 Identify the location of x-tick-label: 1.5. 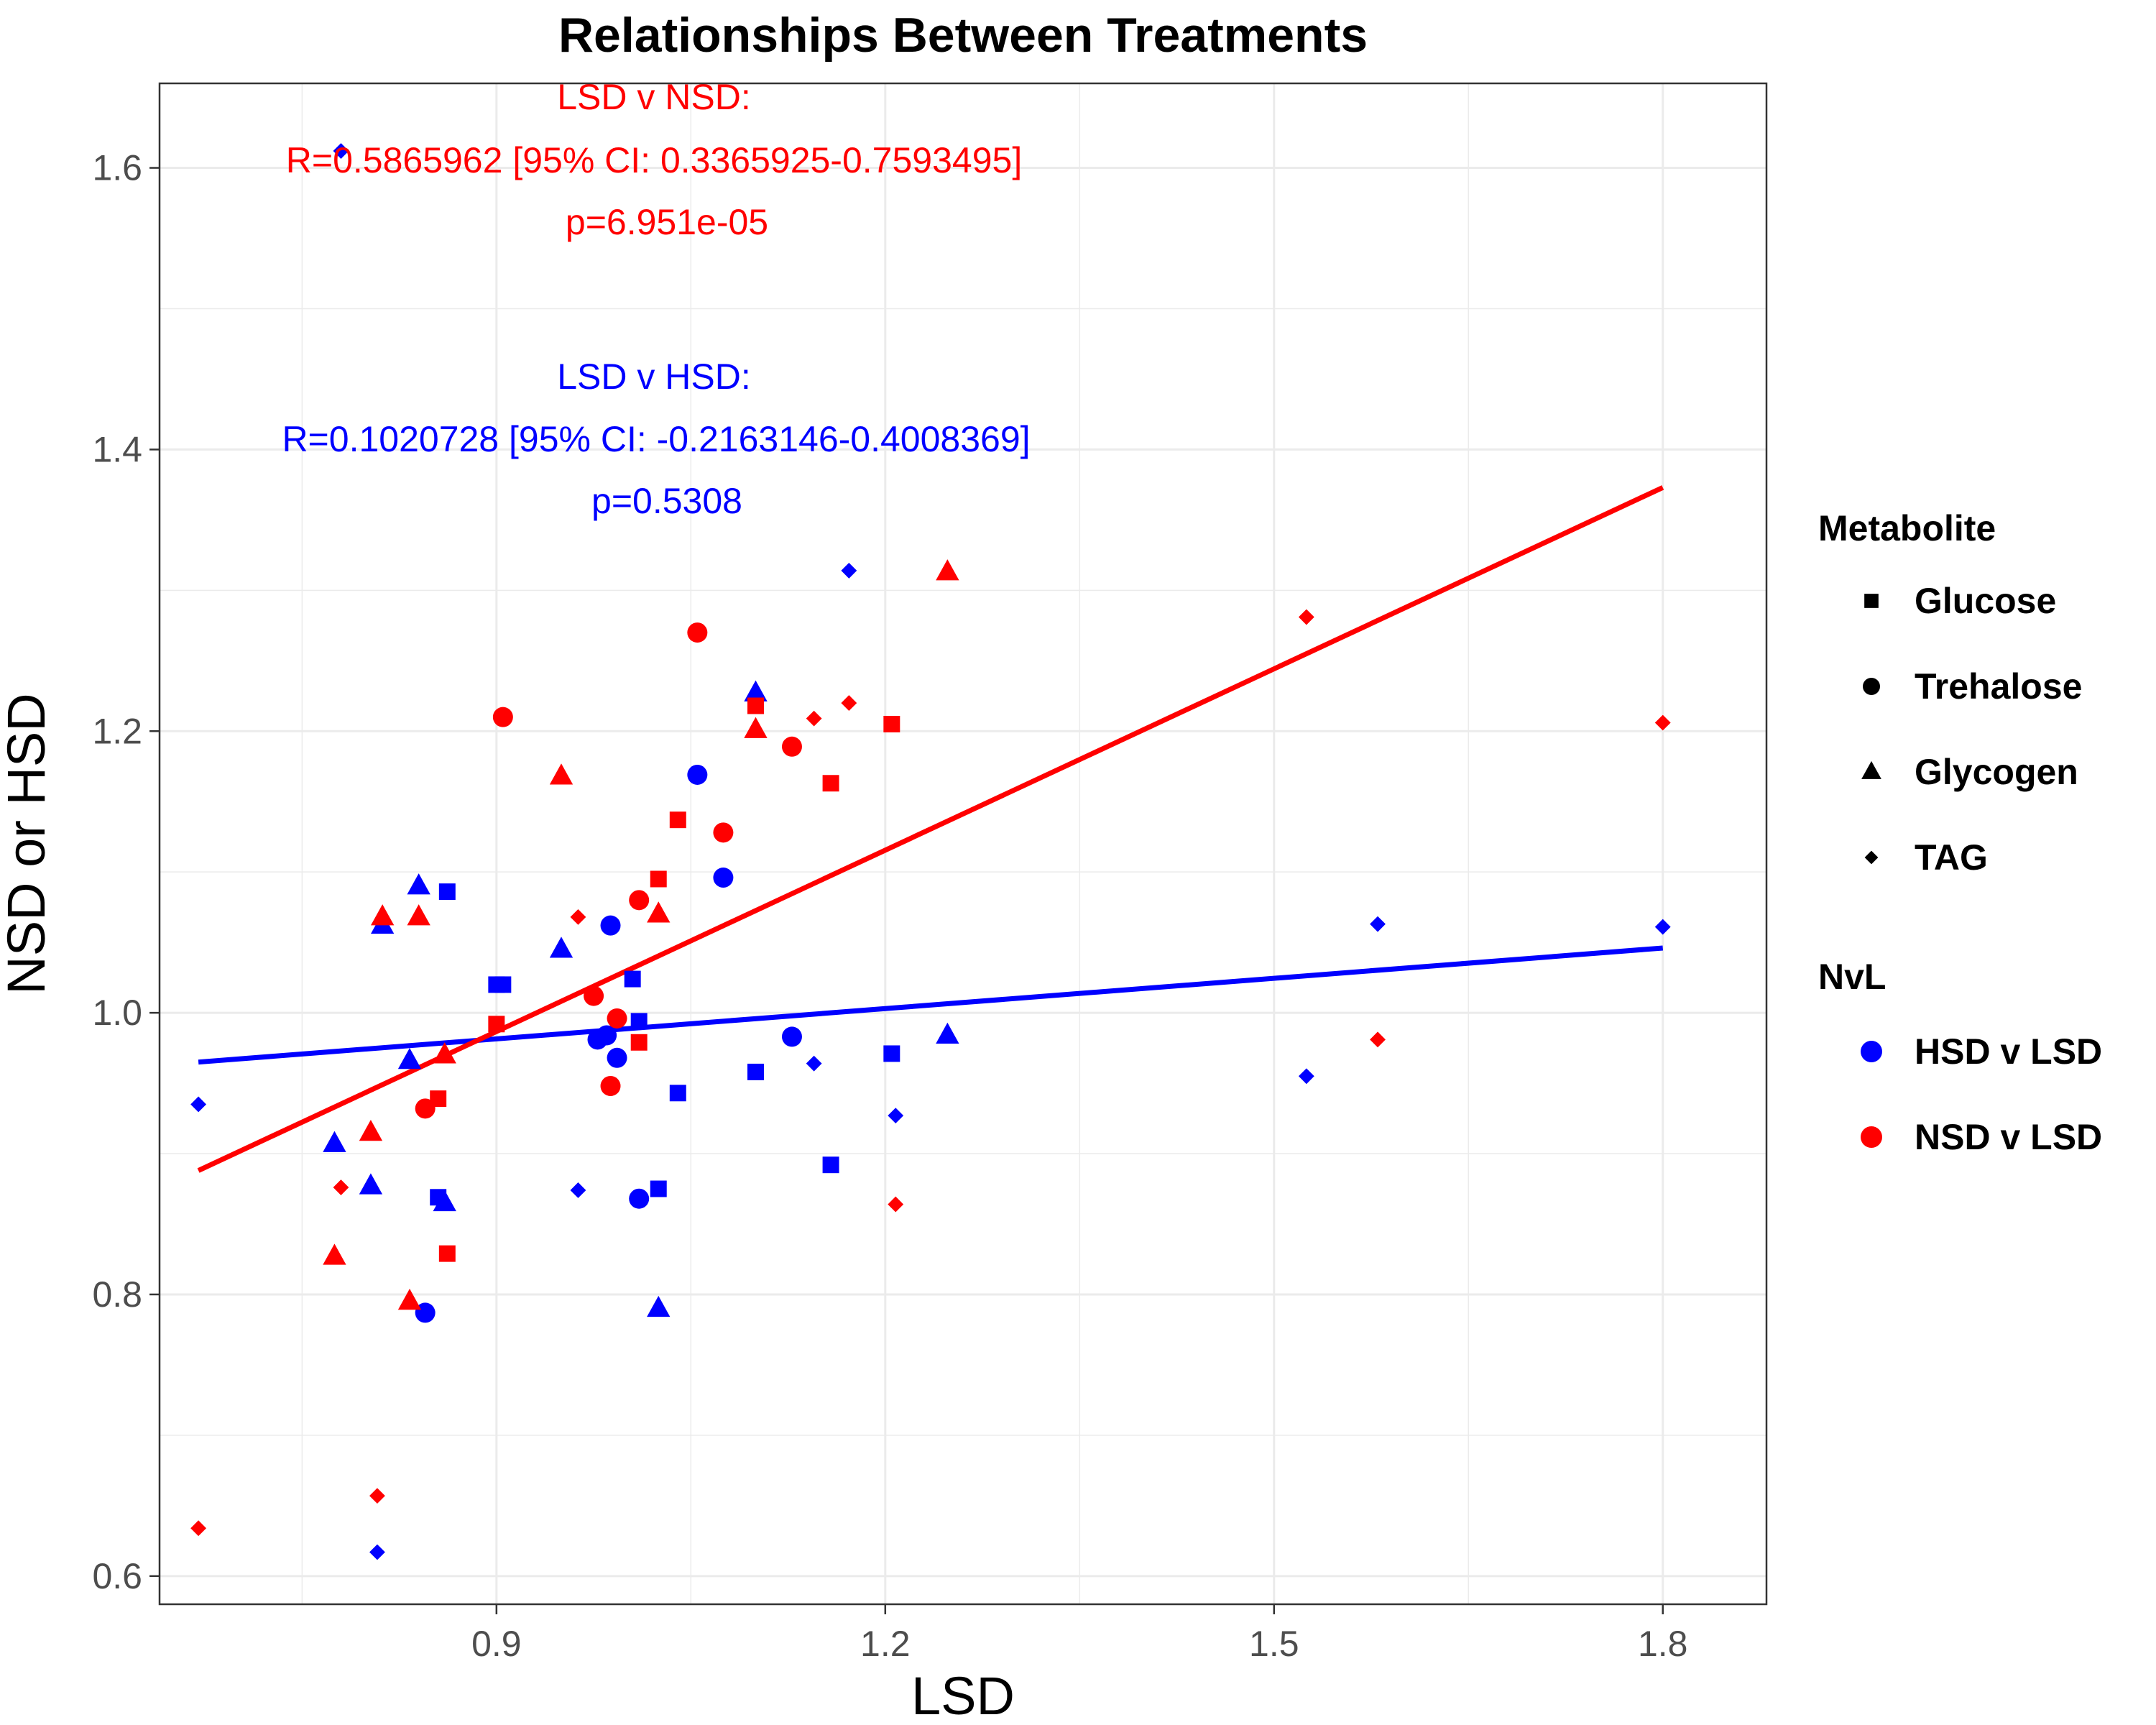
(1274, 1644).